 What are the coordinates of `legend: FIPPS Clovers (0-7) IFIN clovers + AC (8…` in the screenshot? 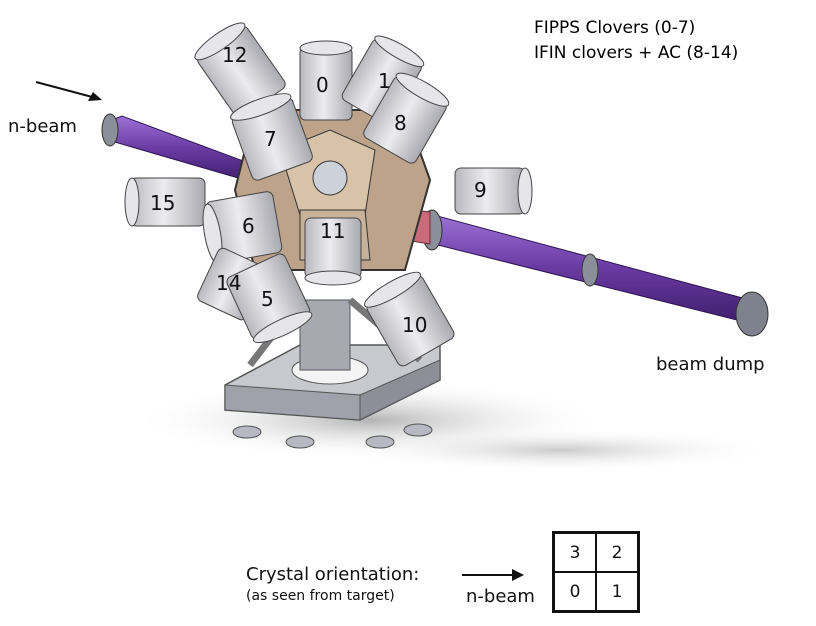 It's located at (636, 41).